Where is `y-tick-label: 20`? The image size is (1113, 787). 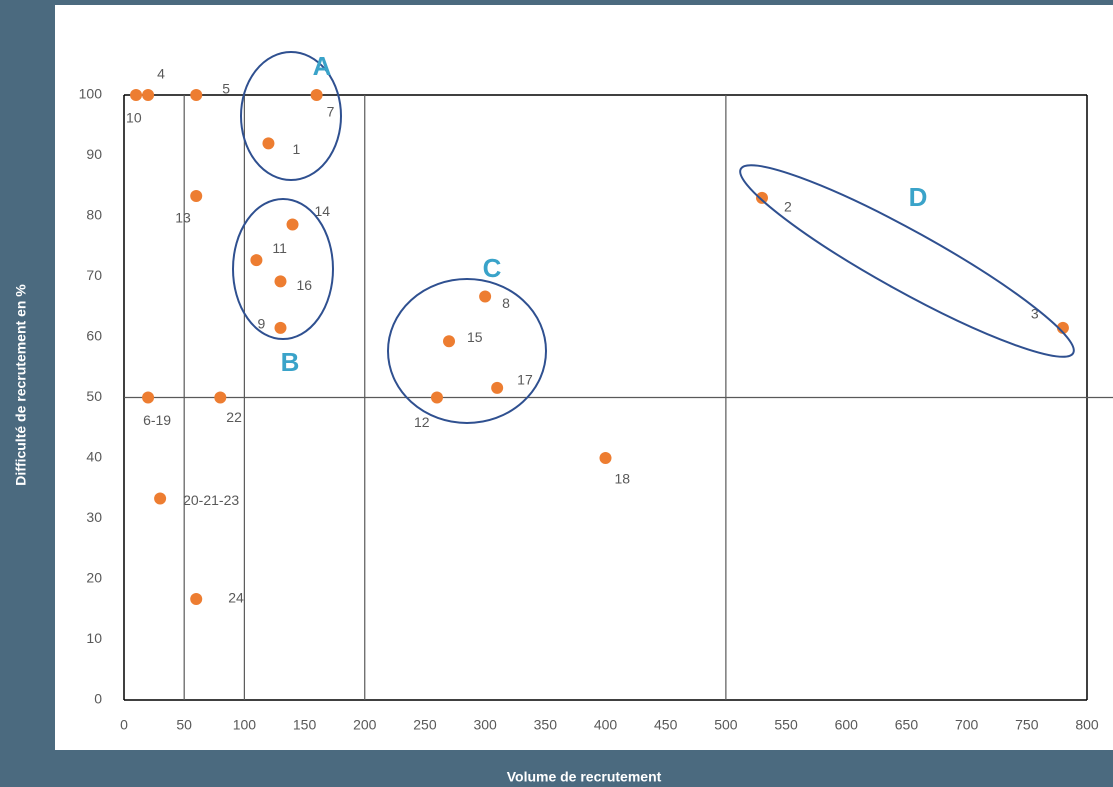 y-tick-label: 20 is located at coordinates (94, 578).